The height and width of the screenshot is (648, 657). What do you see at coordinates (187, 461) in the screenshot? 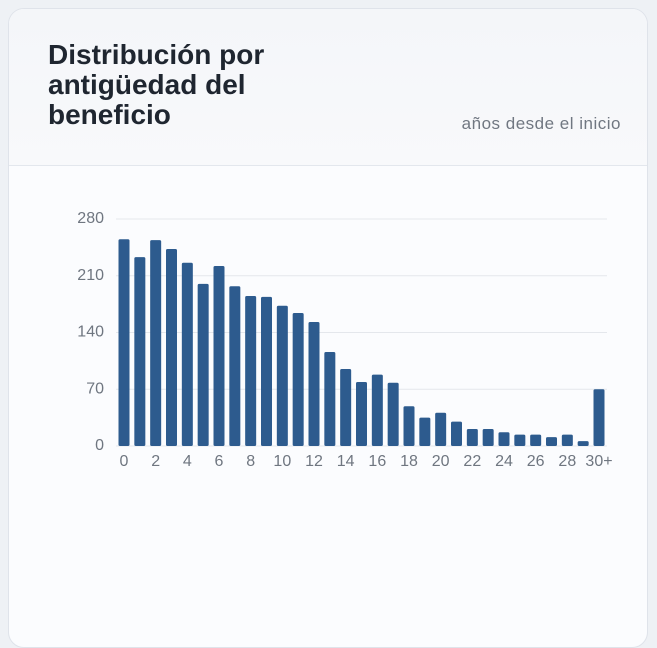
I see `x-tick-label: 4` at bounding box center [187, 461].